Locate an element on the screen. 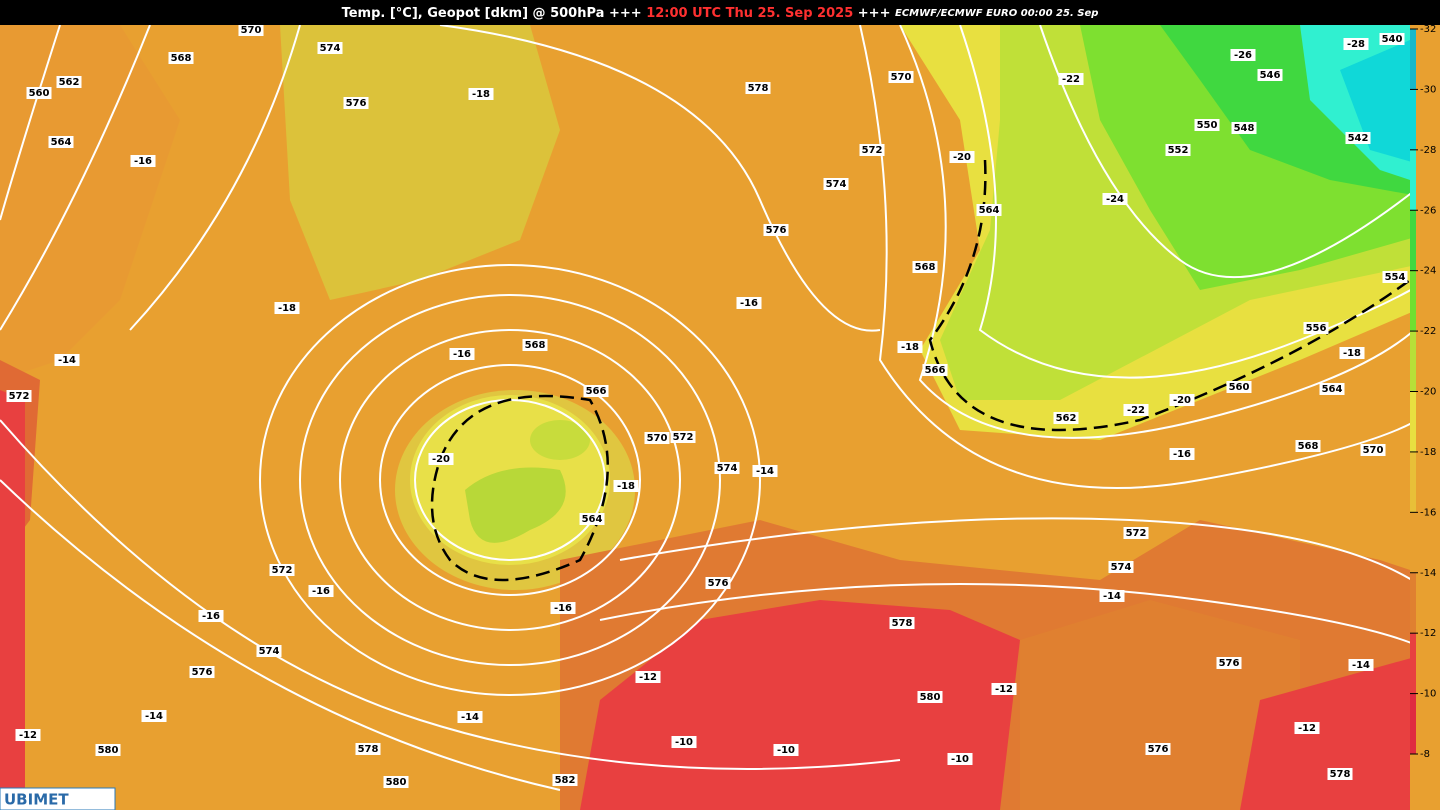 This screenshot has height=810, width=1440. contour-label: 548 is located at coordinates (1244, 128).